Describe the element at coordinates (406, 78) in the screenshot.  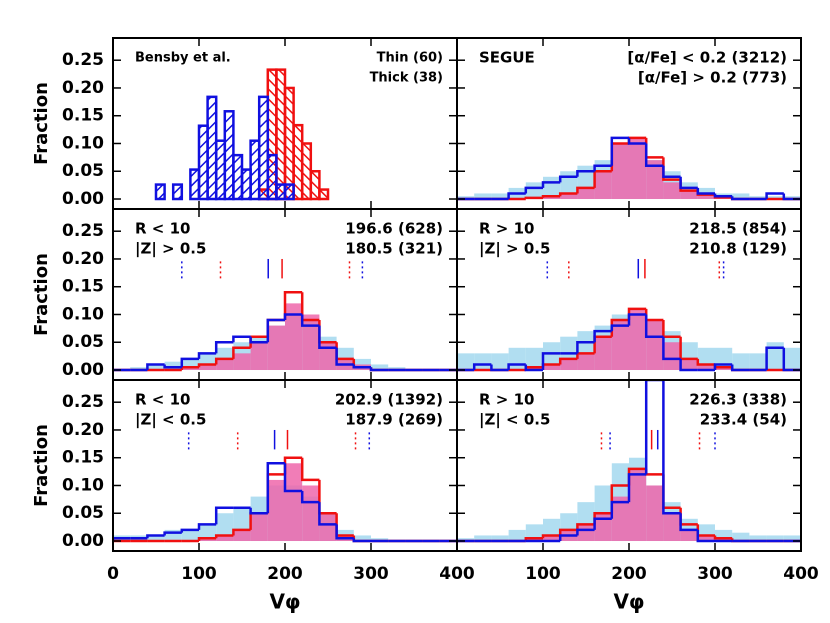
I see `legend-label: Thick (38)` at that location.